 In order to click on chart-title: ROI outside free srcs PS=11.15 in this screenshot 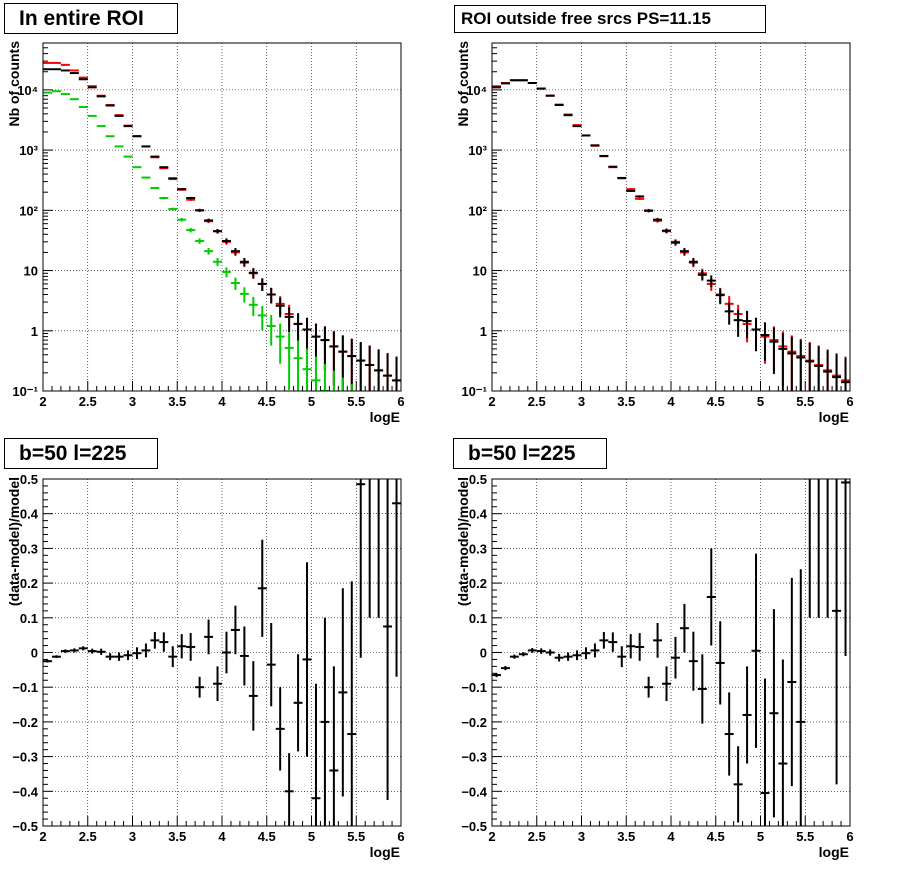, I will do `click(610, 19)`.